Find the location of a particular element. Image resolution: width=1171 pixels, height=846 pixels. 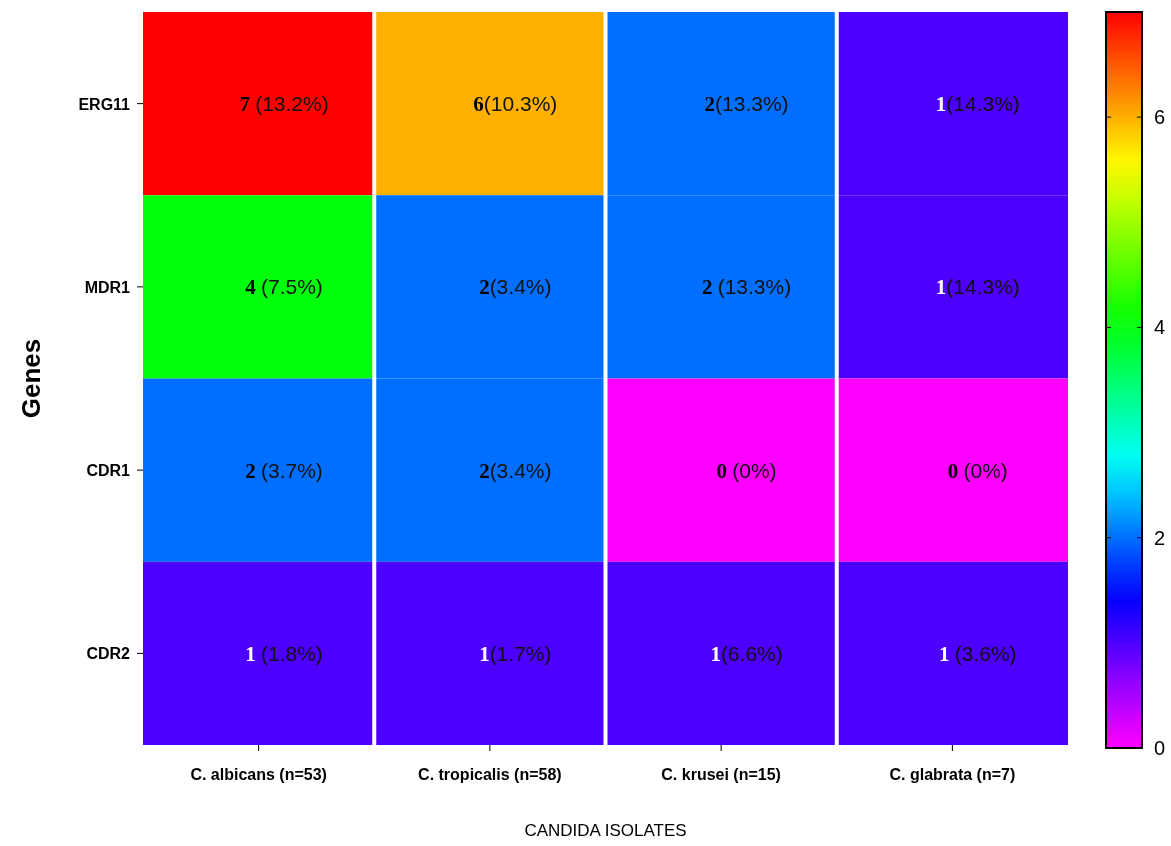

data-label: 1(6.6%) is located at coordinates (746, 653).